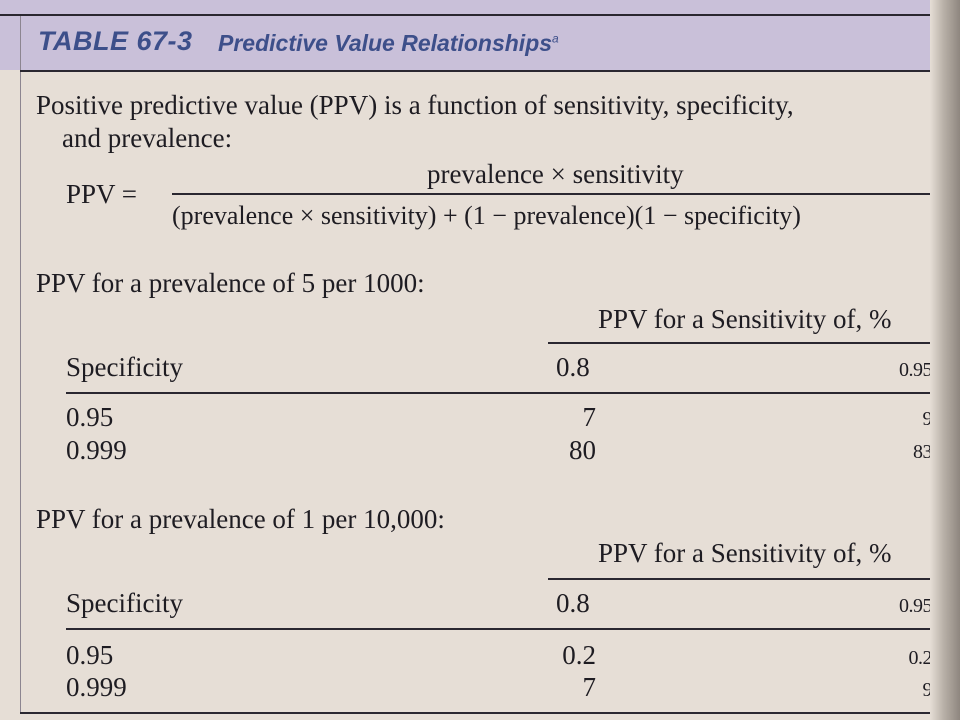 This screenshot has height=720, width=960. Describe the element at coordinates (147, 138) in the screenshot. I see `intro-line-2: and prevalence:` at that location.